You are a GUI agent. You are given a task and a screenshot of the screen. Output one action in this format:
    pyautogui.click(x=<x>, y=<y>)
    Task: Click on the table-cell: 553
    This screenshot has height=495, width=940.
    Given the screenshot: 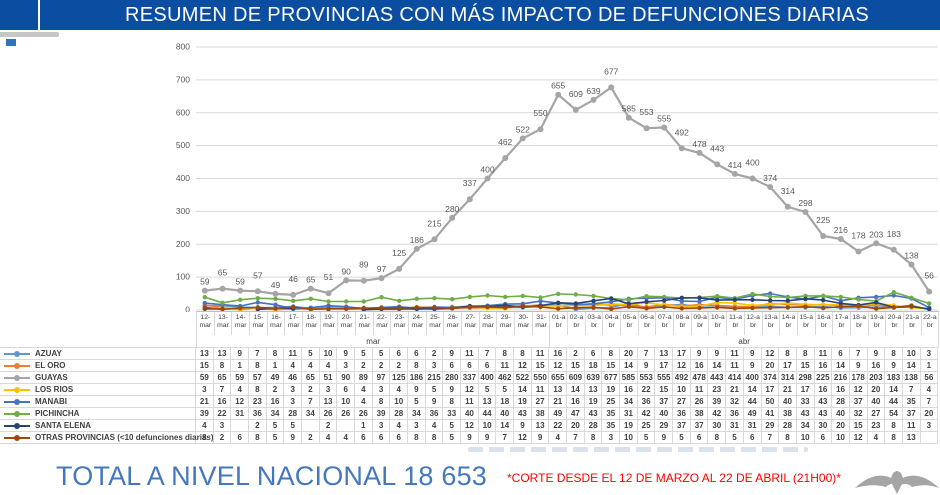 What is the action you would take?
    pyautogui.click(x=647, y=377)
    